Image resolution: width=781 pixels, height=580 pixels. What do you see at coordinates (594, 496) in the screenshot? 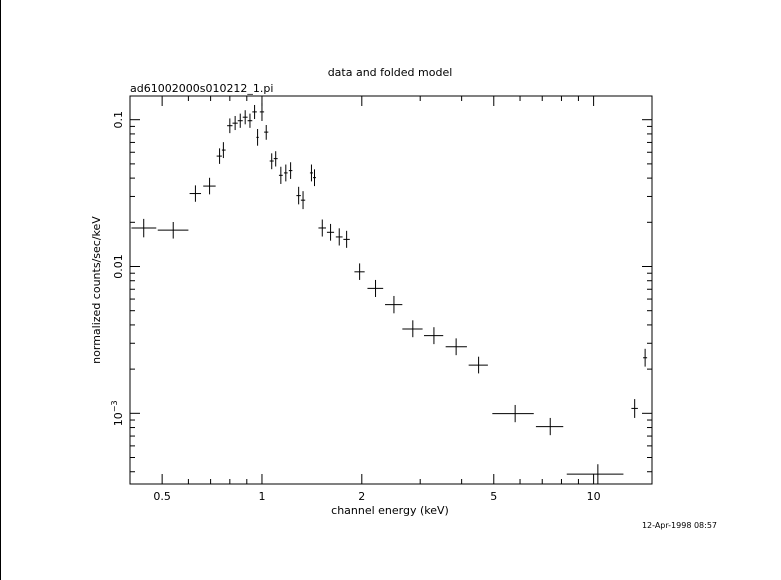
I see `x-tick-label: 10` at bounding box center [594, 496].